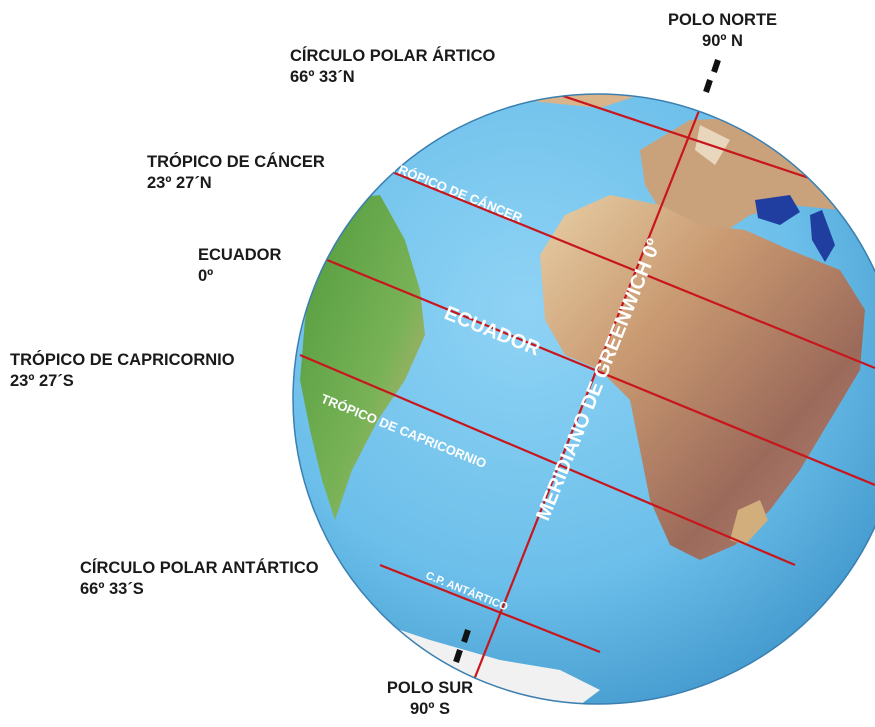  What do you see at coordinates (179, 183) in the screenshot?
I see `label-tropic-cancer-value: 23º 27´N` at bounding box center [179, 183].